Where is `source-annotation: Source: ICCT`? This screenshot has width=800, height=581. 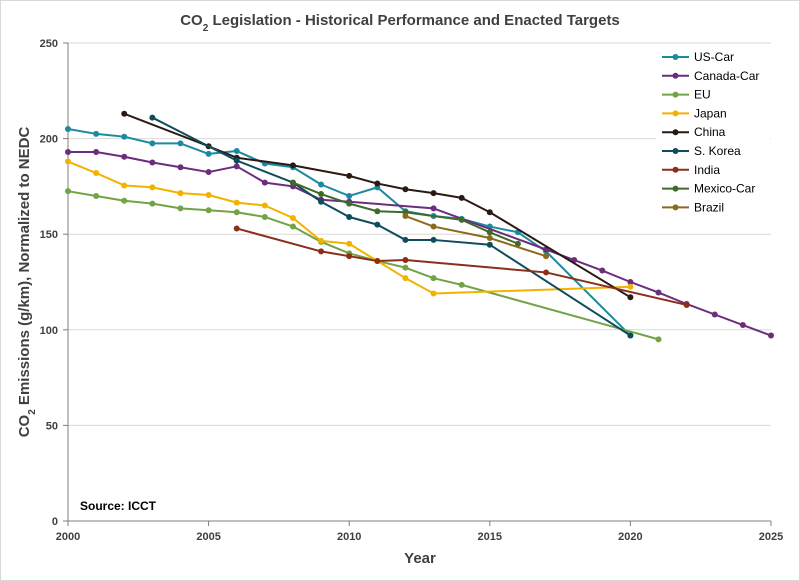 source-annotation: Source: ICCT is located at coordinates (118, 506).